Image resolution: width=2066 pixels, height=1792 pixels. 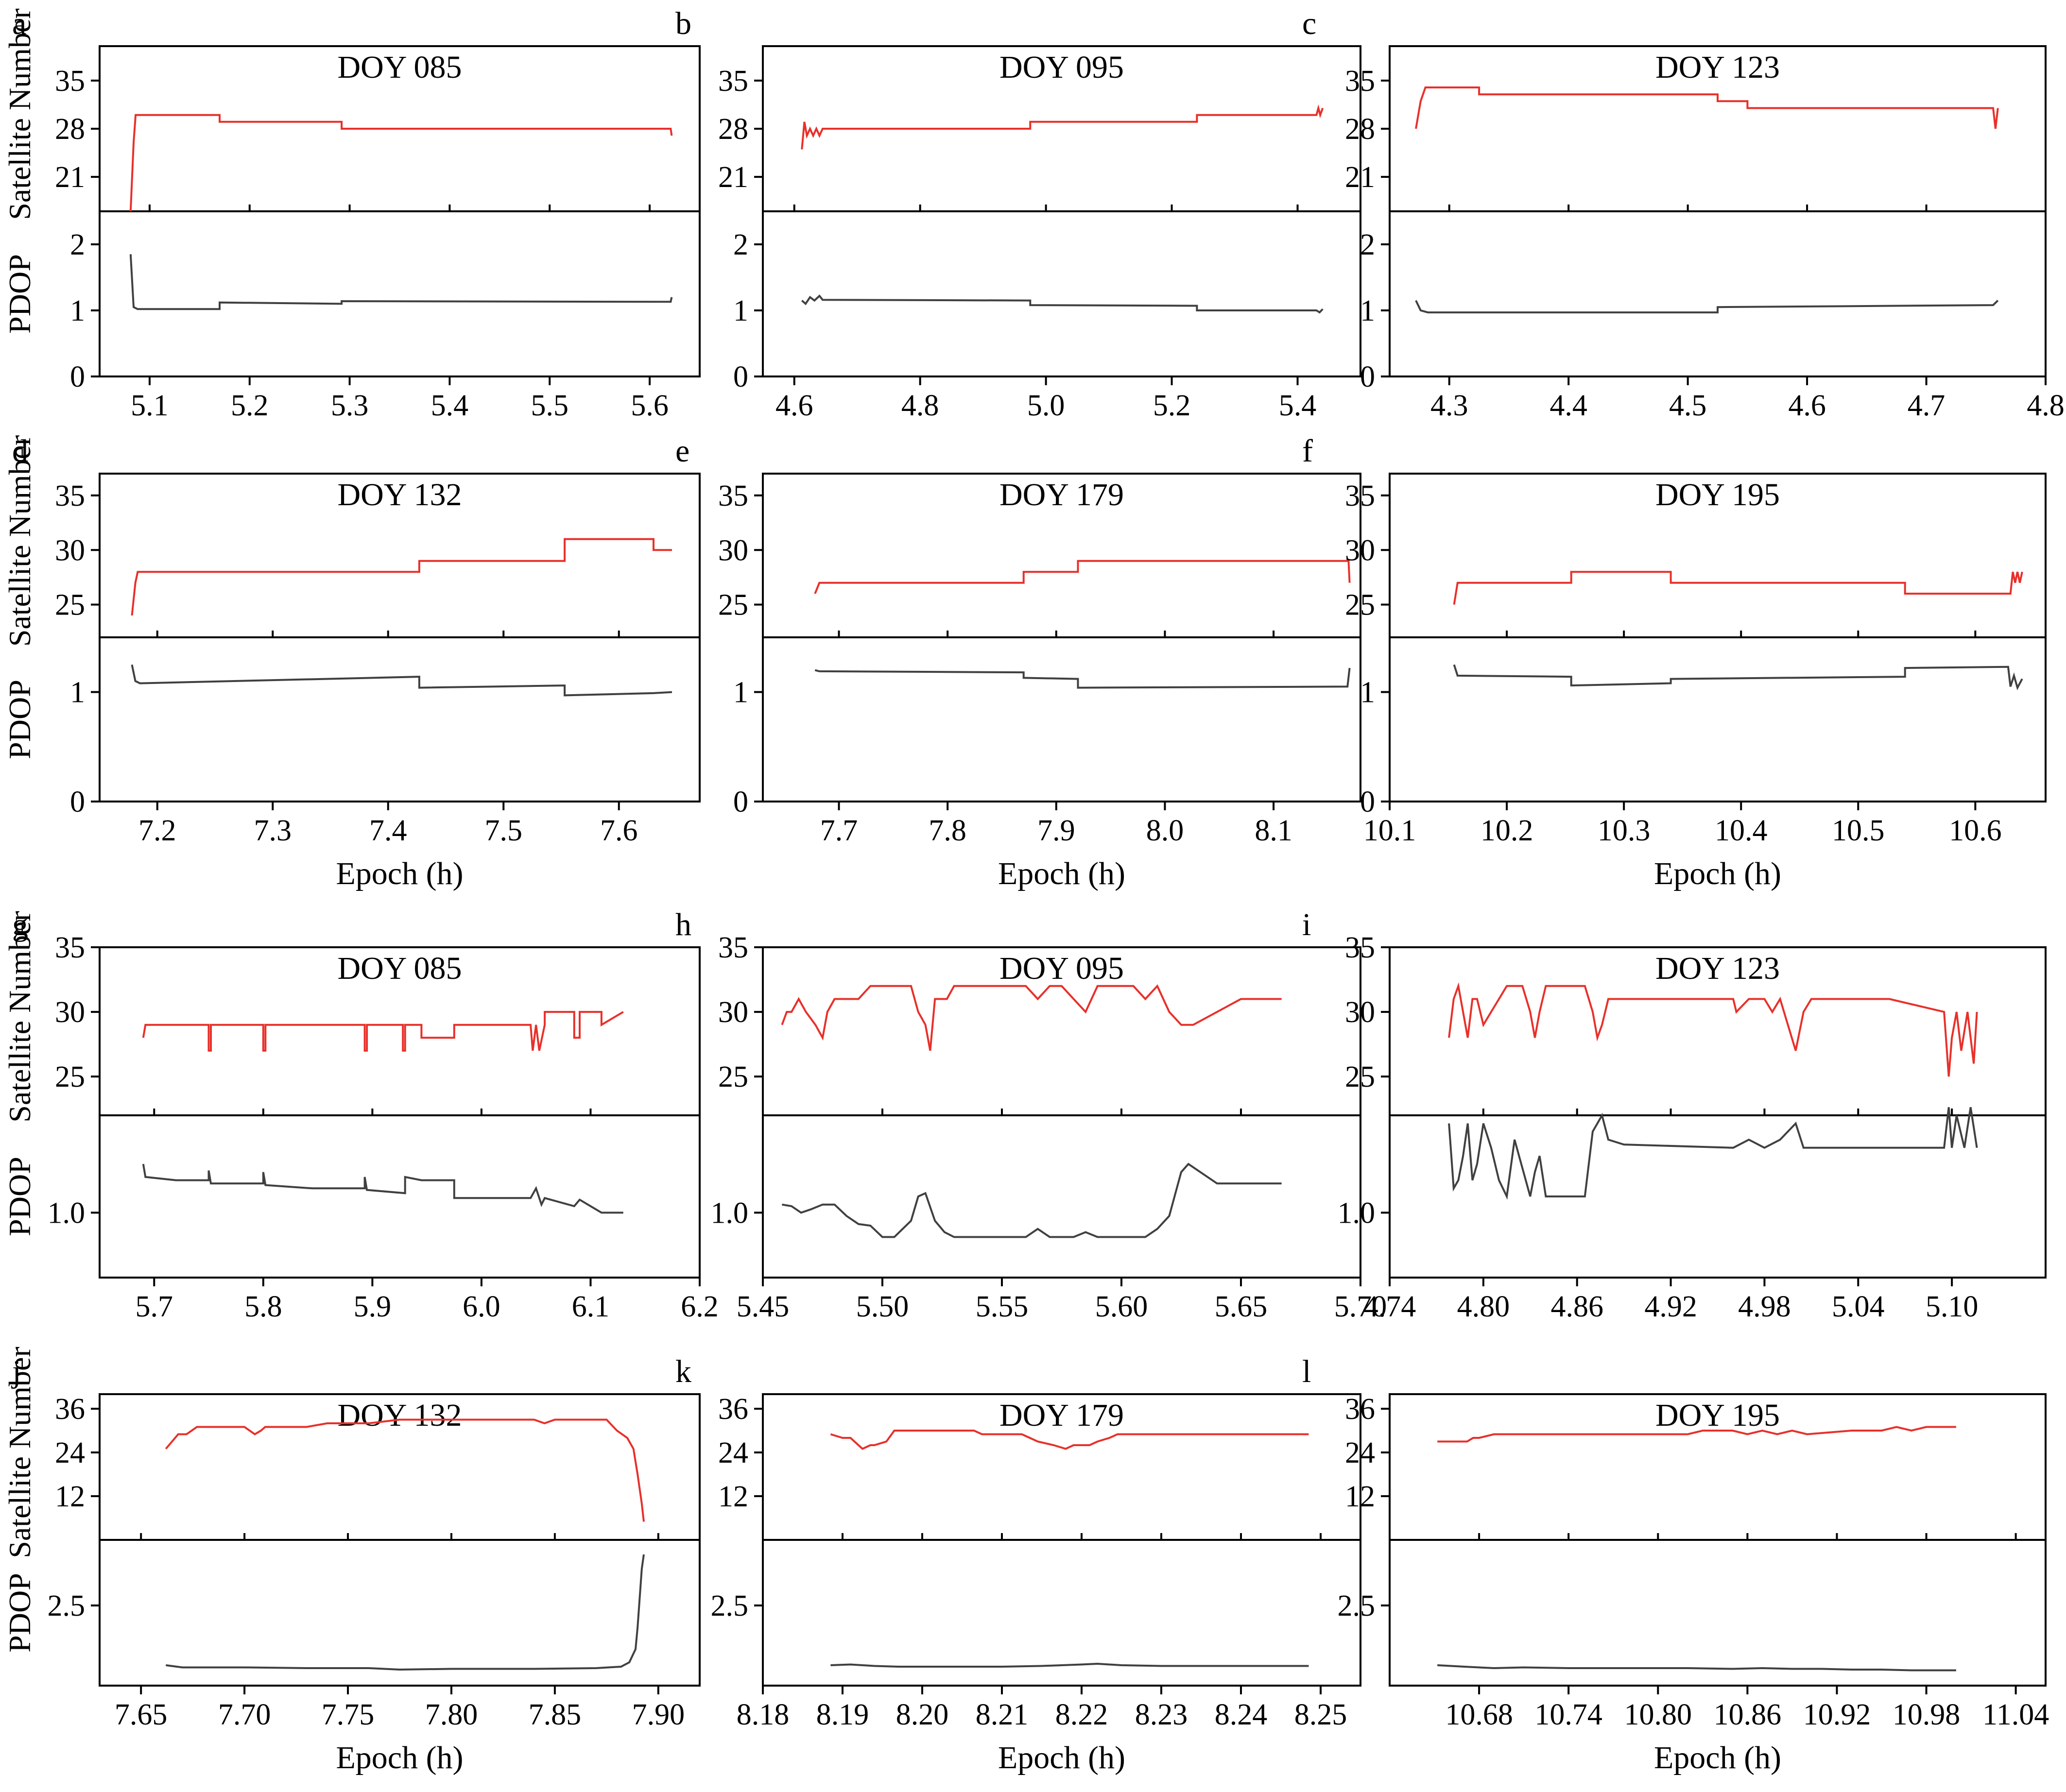 I want to click on panel-title: DOY 095, so click(x=1061, y=968).